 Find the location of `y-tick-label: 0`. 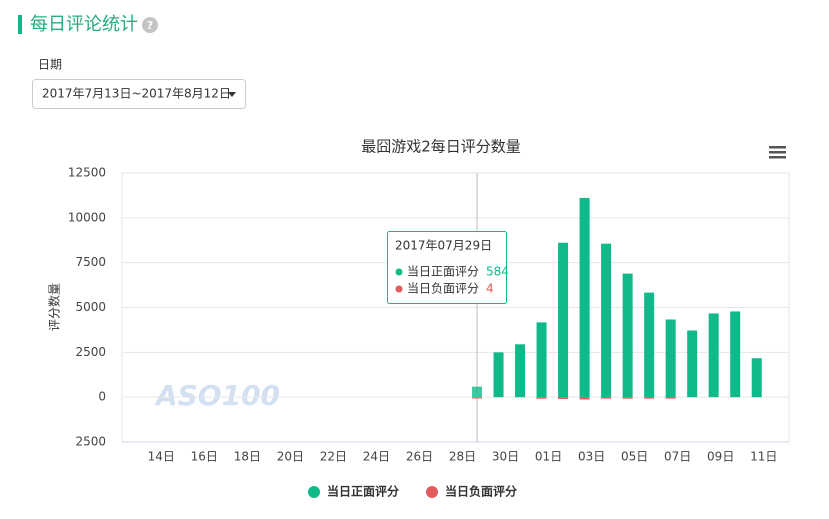

y-tick-label: 0 is located at coordinates (102, 397).